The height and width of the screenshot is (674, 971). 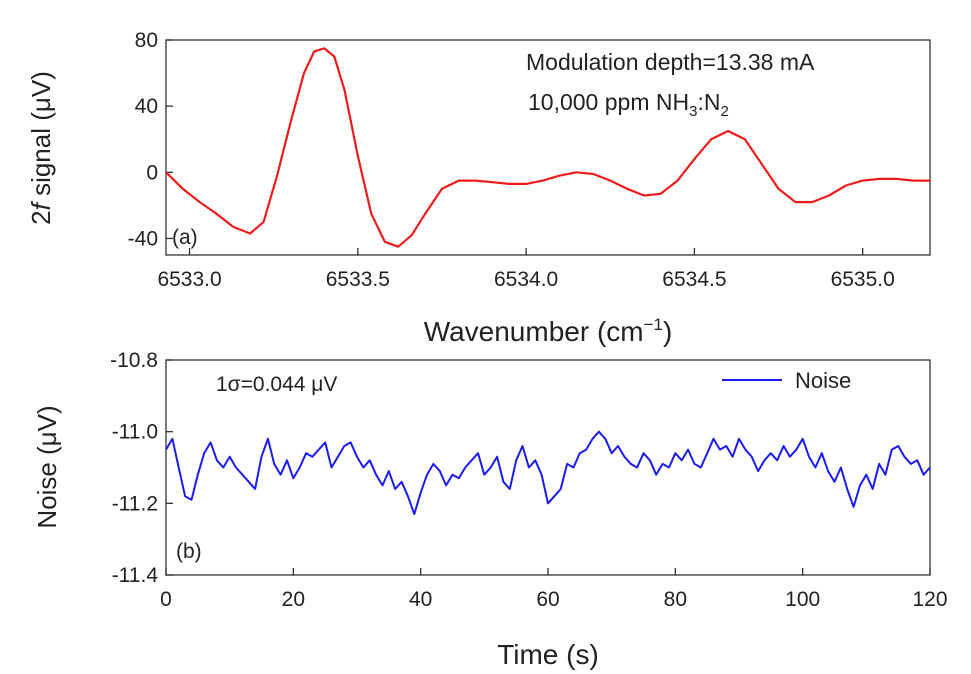 I want to click on panel-a-x-tick-label: 6534.0, so click(x=526, y=279).